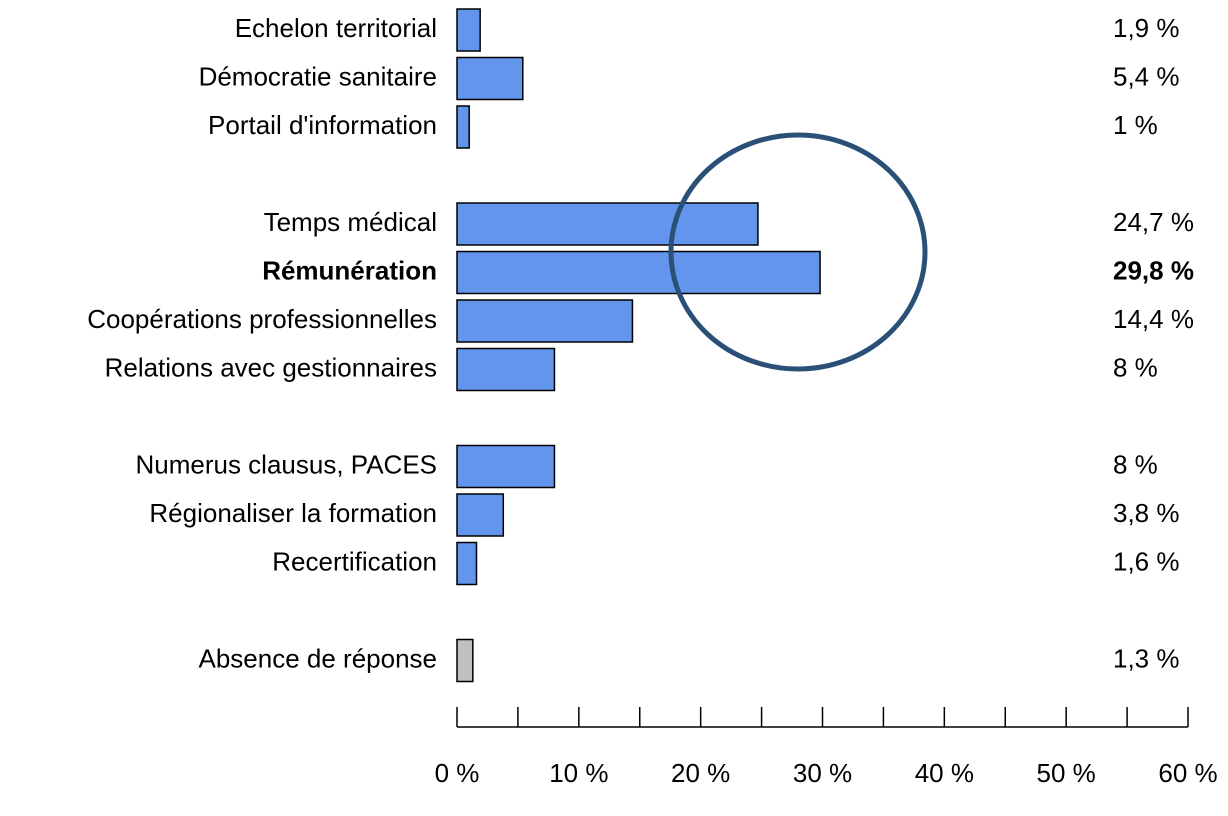 This screenshot has height=816, width=1228. I want to click on category-label: Portail d'information, so click(322, 125).